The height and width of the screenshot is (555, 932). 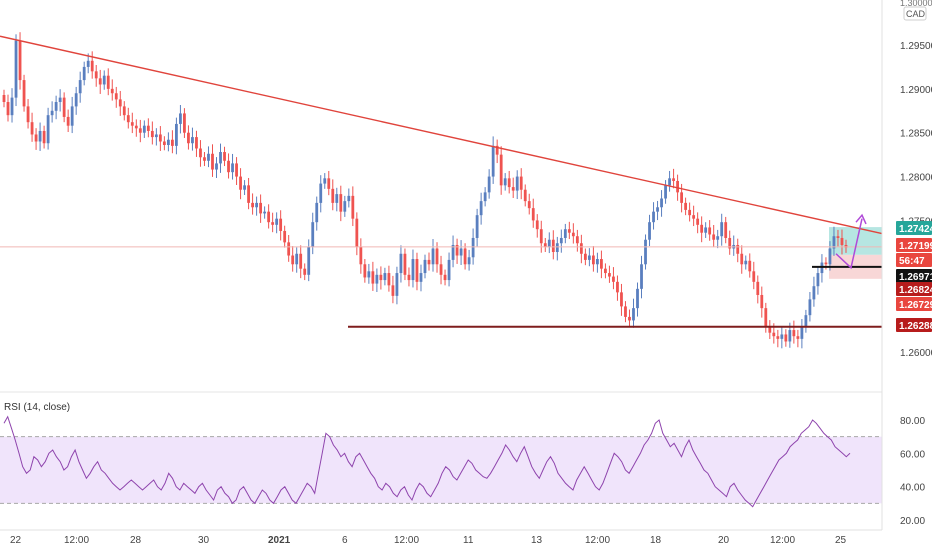 What do you see at coordinates (724, 540) in the screenshot?
I see `time-tick-label: 20` at bounding box center [724, 540].